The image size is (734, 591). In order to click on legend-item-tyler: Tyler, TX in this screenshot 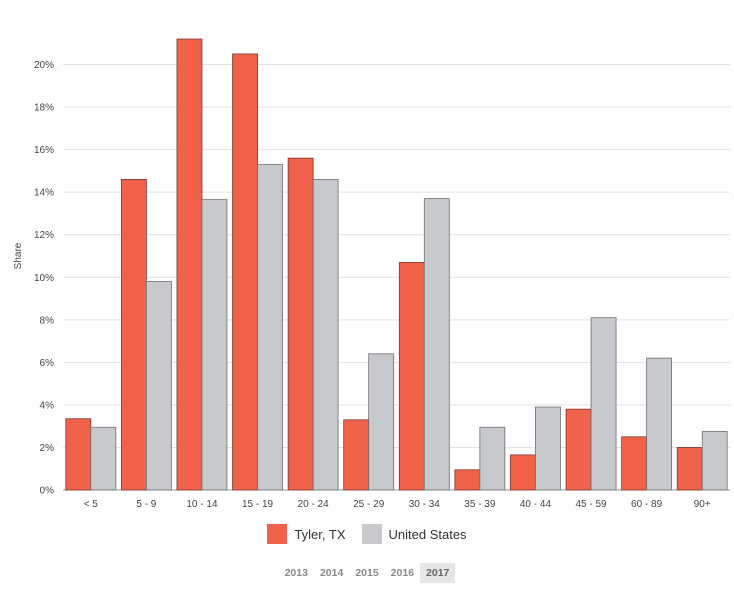, I will do `click(306, 534)`.